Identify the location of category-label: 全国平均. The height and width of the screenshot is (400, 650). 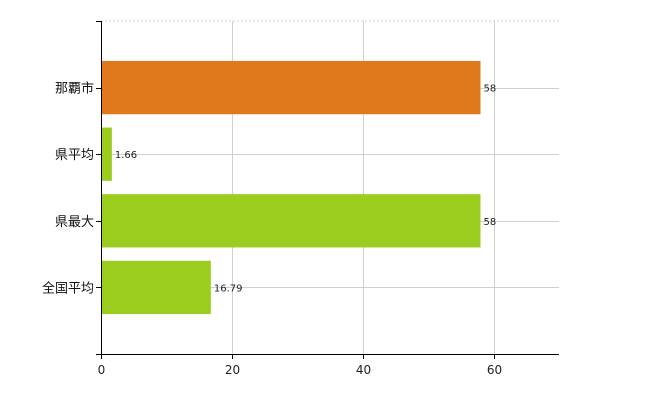
(68, 288).